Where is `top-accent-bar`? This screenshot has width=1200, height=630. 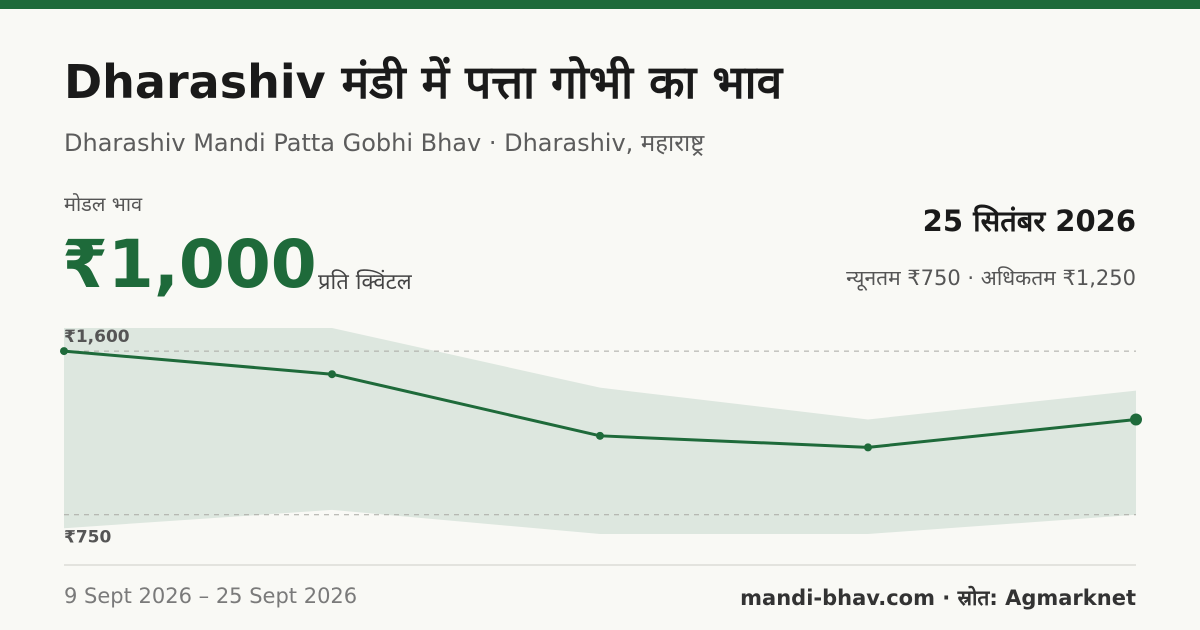
top-accent-bar is located at coordinates (600, 4).